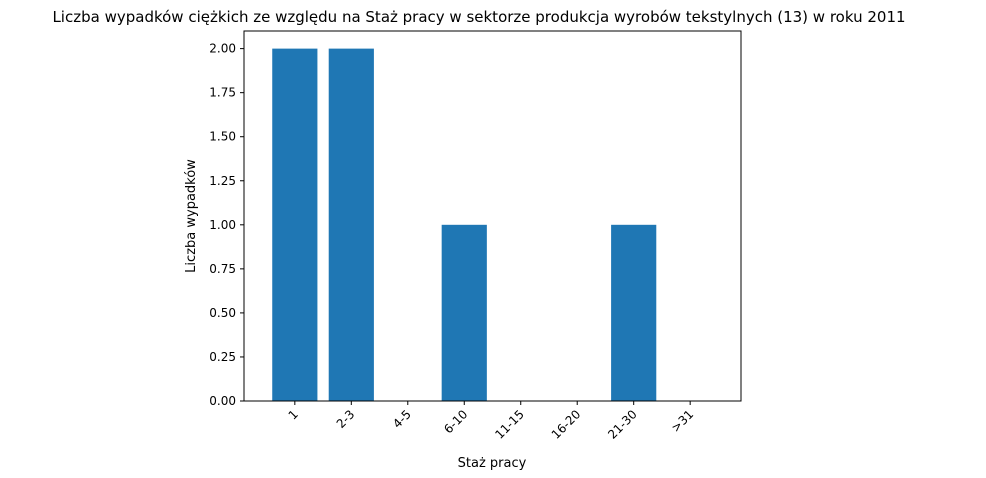 The height and width of the screenshot is (478, 986). Describe the element at coordinates (402, 419) in the screenshot. I see `x-tick-label: 4-5` at that location.